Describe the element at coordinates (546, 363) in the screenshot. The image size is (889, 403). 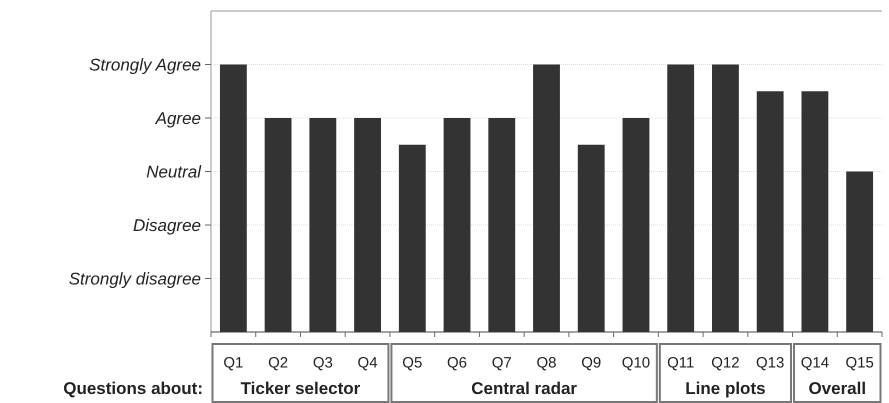
I see `x-tick-label: Q8` at that location.